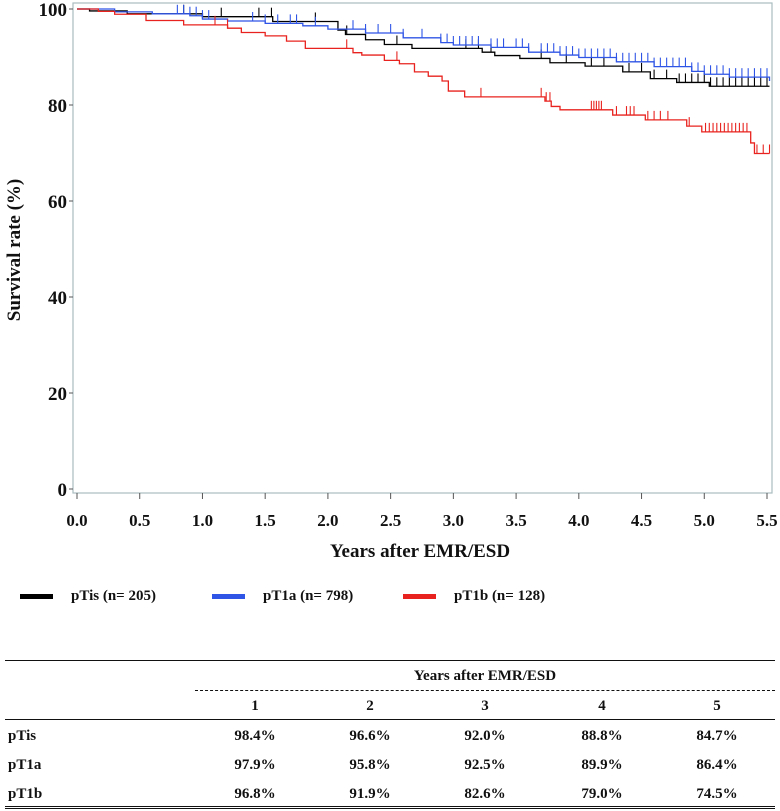 This screenshot has width=780, height=811. Describe the element at coordinates (485, 706) in the screenshot. I see `column-header: 3` at that location.